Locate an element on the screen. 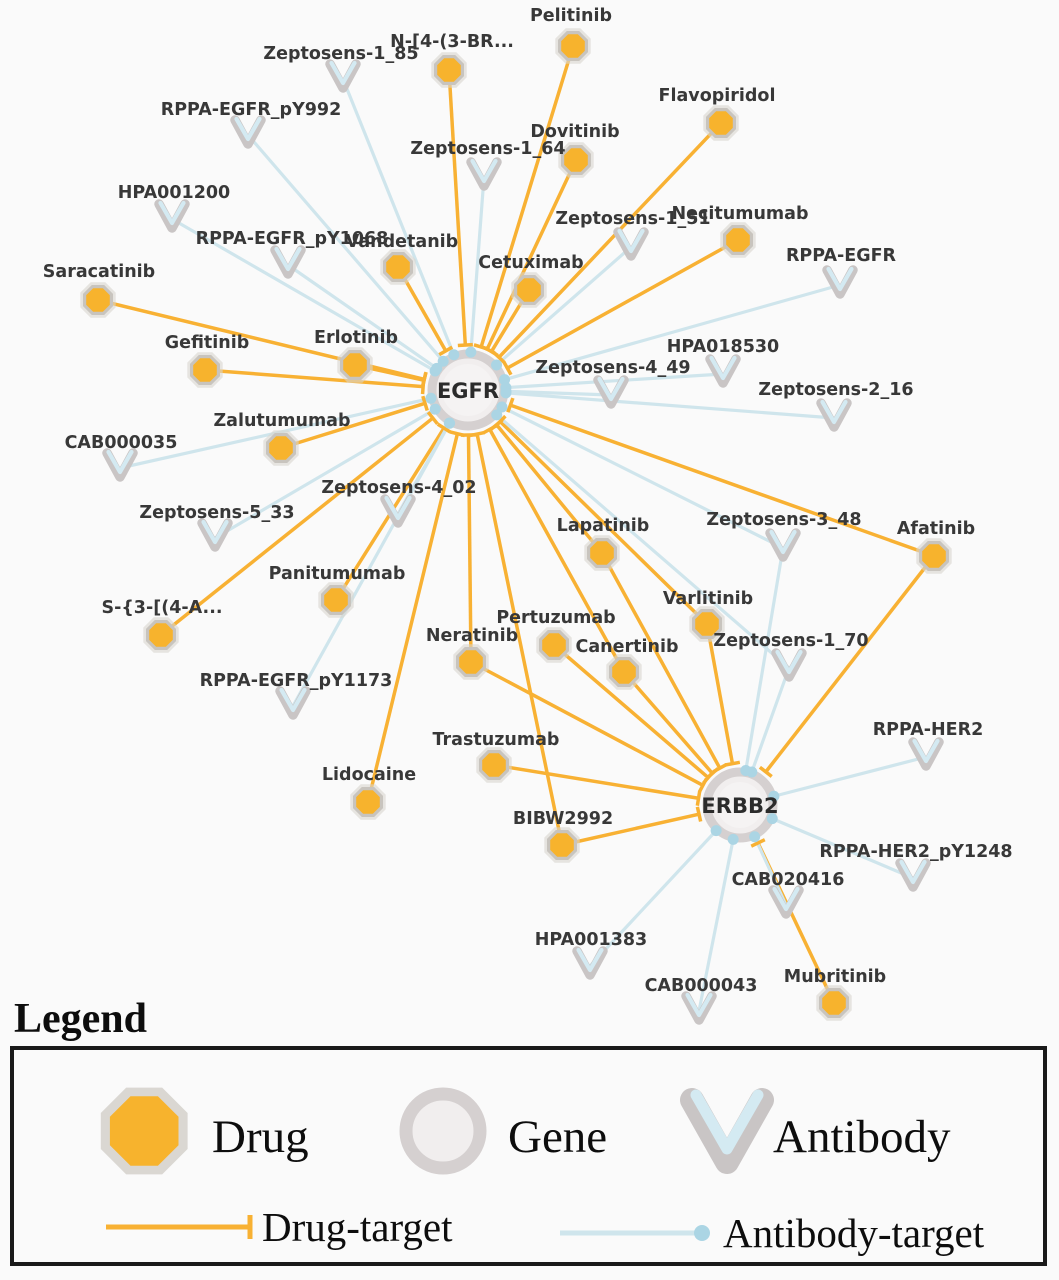 This screenshot has width=1059, height=1280. antibody-node-hpa018530 is located at coordinates (723, 371).